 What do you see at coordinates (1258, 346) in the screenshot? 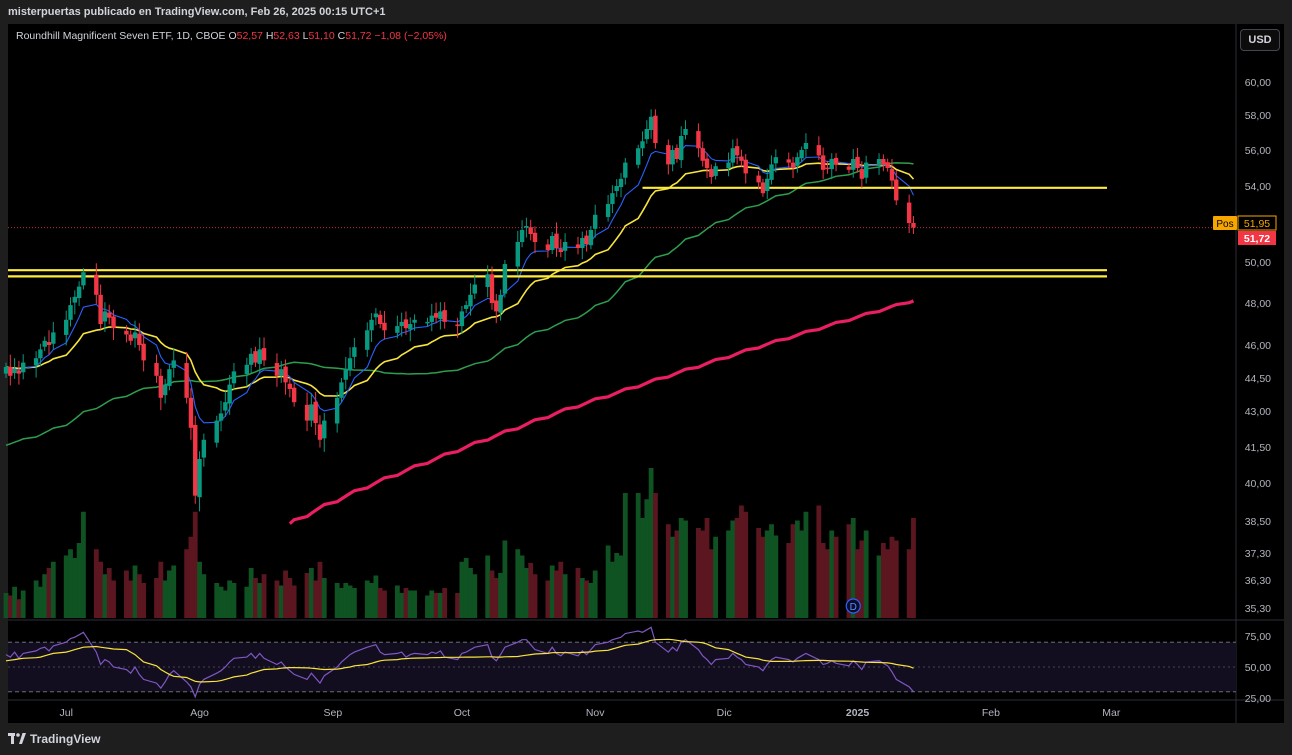
I see `price-axis-label: 46,00` at bounding box center [1258, 346].